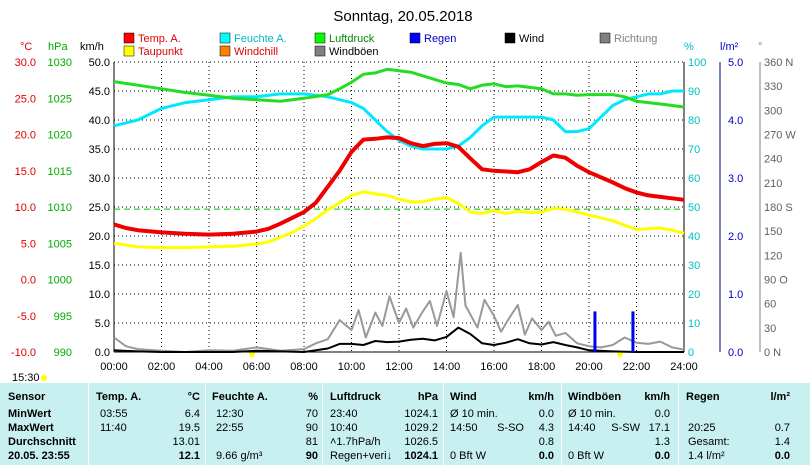 This screenshot has height=465, width=810. Describe the element at coordinates (760, 47) in the screenshot. I see `axis-unit-direction: °` at that location.